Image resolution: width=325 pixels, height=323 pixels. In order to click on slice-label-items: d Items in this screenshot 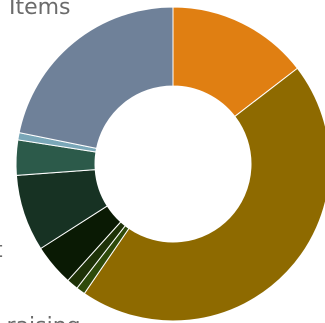, I will do `click(35, 10)`.